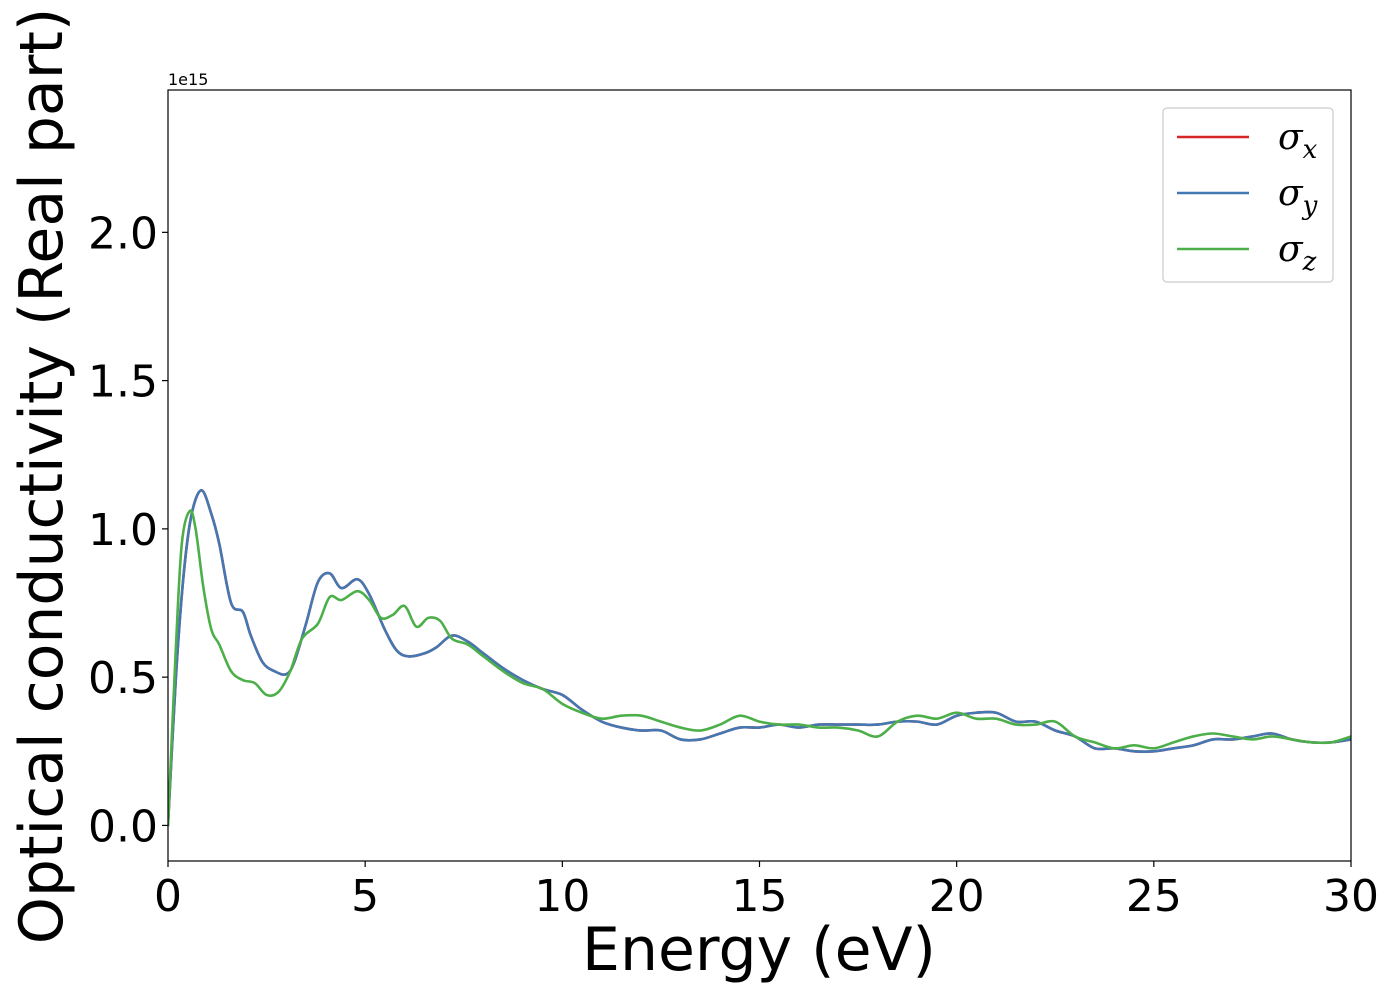  Describe the element at coordinates (123, 233) in the screenshot. I see `y-tick-label: 2.0` at that location.